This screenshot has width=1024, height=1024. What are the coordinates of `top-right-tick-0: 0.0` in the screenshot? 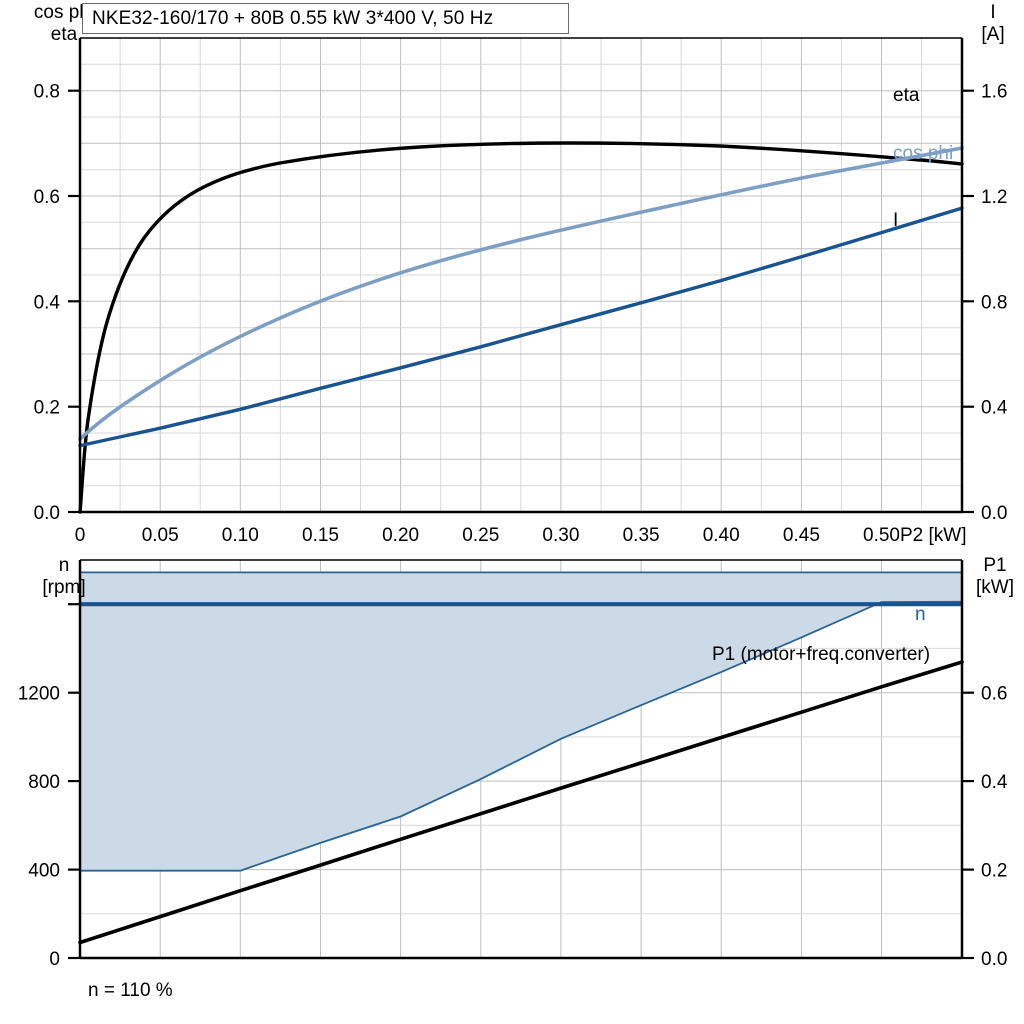 It's located at (994, 513).